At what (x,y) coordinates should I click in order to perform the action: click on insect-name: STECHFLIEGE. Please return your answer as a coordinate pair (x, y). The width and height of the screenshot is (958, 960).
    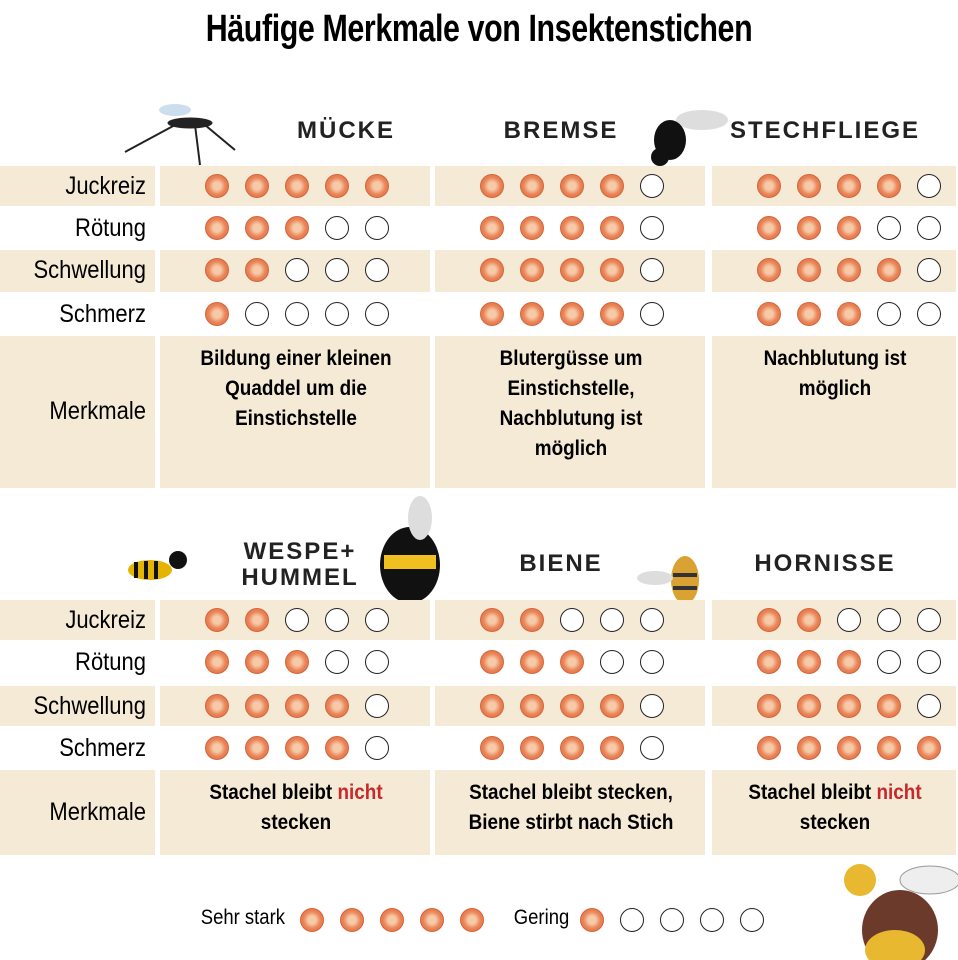
    Looking at the image, I should click on (824, 130).